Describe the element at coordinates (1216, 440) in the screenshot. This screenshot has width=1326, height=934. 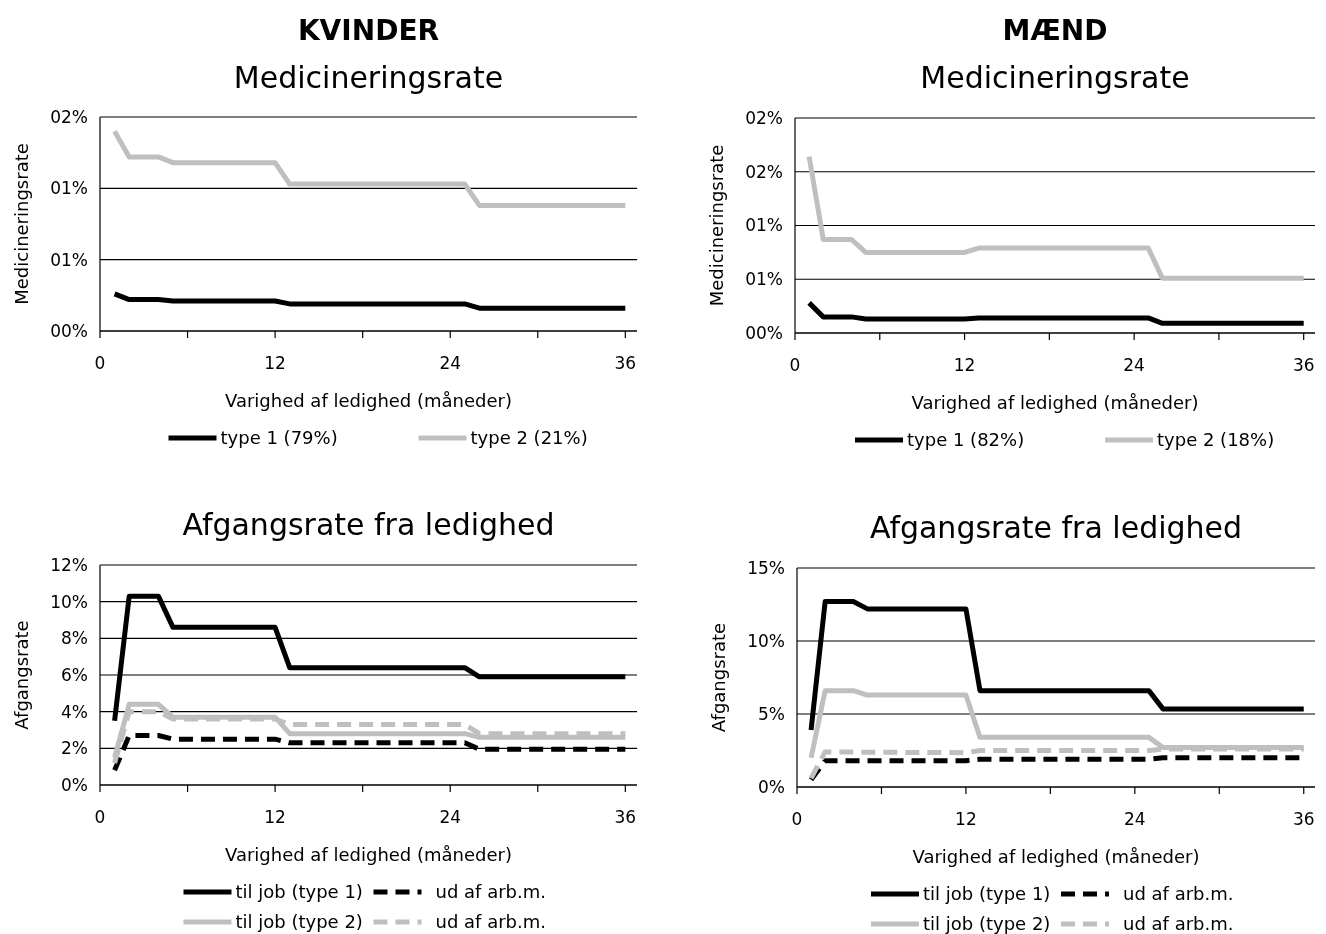
I see `legend-label: type 2 (18%)` at that location.